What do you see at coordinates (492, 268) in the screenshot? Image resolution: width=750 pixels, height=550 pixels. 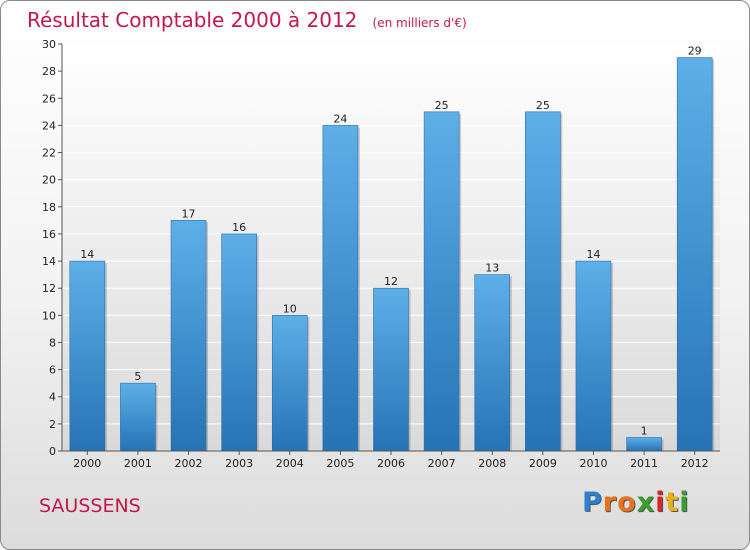 I see `data-label: 13` at bounding box center [492, 268].